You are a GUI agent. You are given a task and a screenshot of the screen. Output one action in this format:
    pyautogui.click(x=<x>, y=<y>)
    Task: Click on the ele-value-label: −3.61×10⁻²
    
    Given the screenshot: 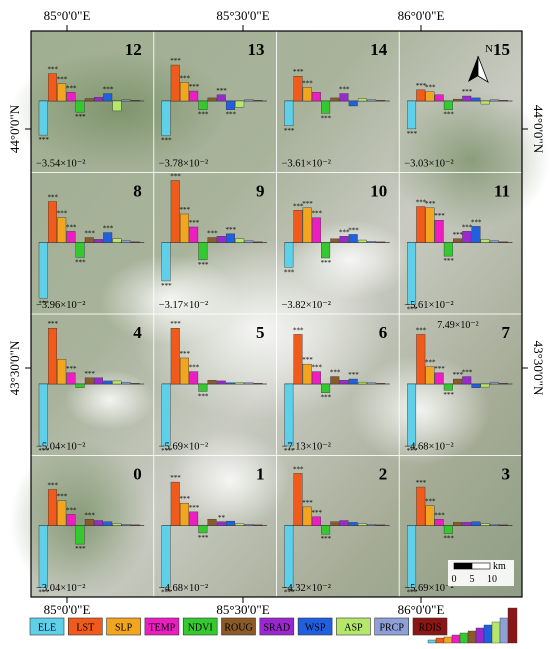 What is the action you would take?
    pyautogui.click(x=306, y=164)
    